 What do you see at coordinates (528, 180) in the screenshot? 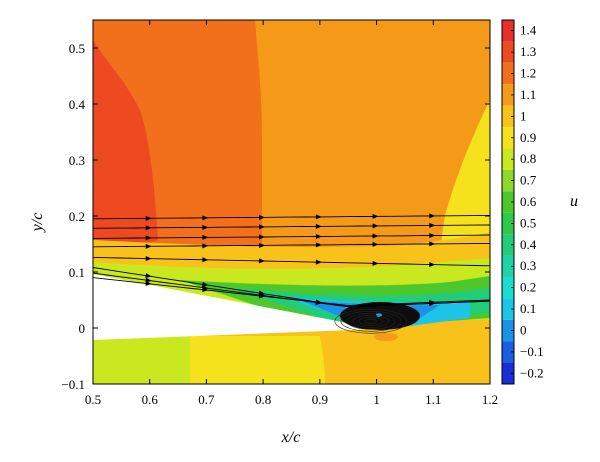
I see `colorbar-tick-label: 0.7` at bounding box center [528, 180].